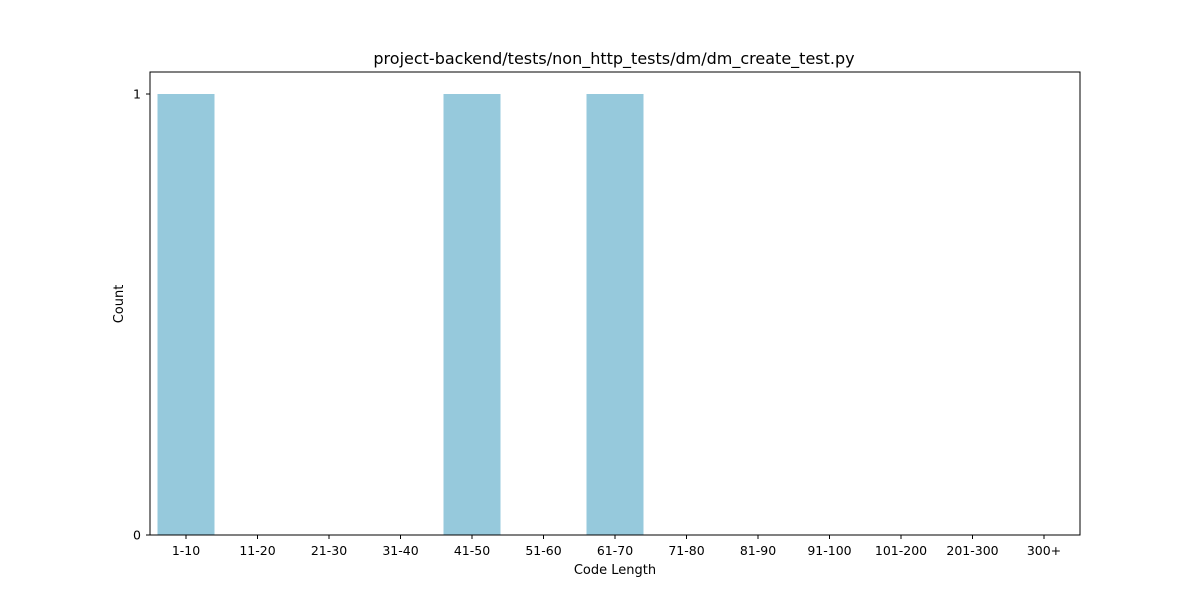 This screenshot has width=1200, height=604. I want to click on x-tick-label: 71-80, so click(686, 550).